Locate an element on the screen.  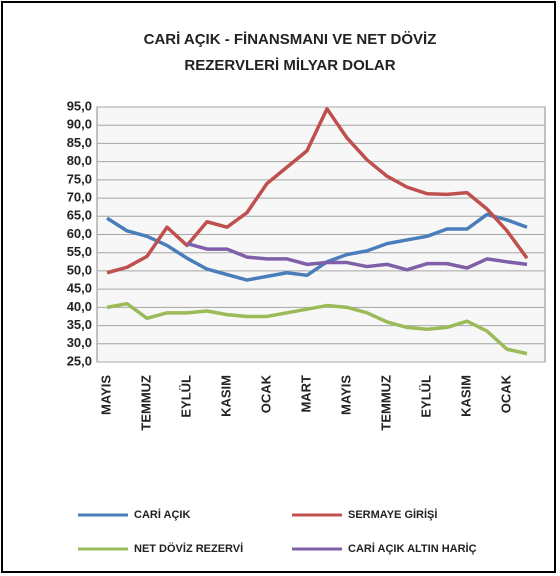
y-tick-label: 70,0 is located at coordinates (79, 197).